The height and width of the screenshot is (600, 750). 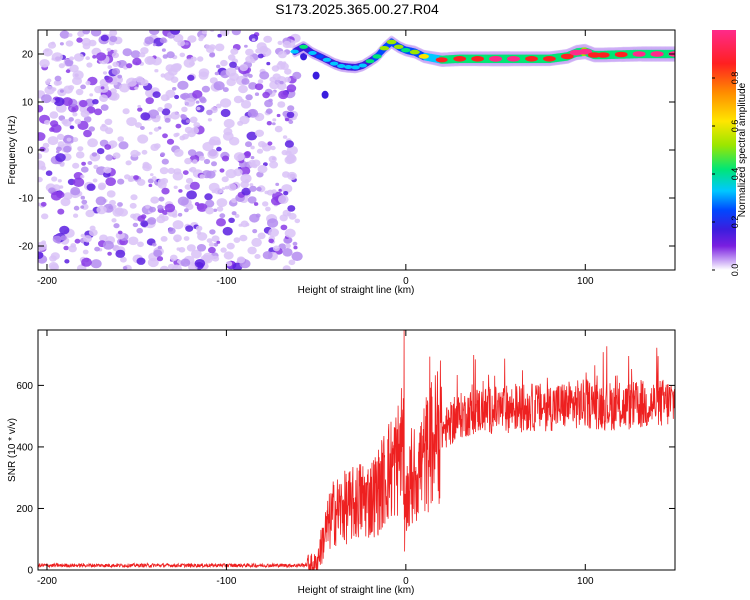 I want to click on colorbar-tick-label: 0.2, so click(x=735, y=222).